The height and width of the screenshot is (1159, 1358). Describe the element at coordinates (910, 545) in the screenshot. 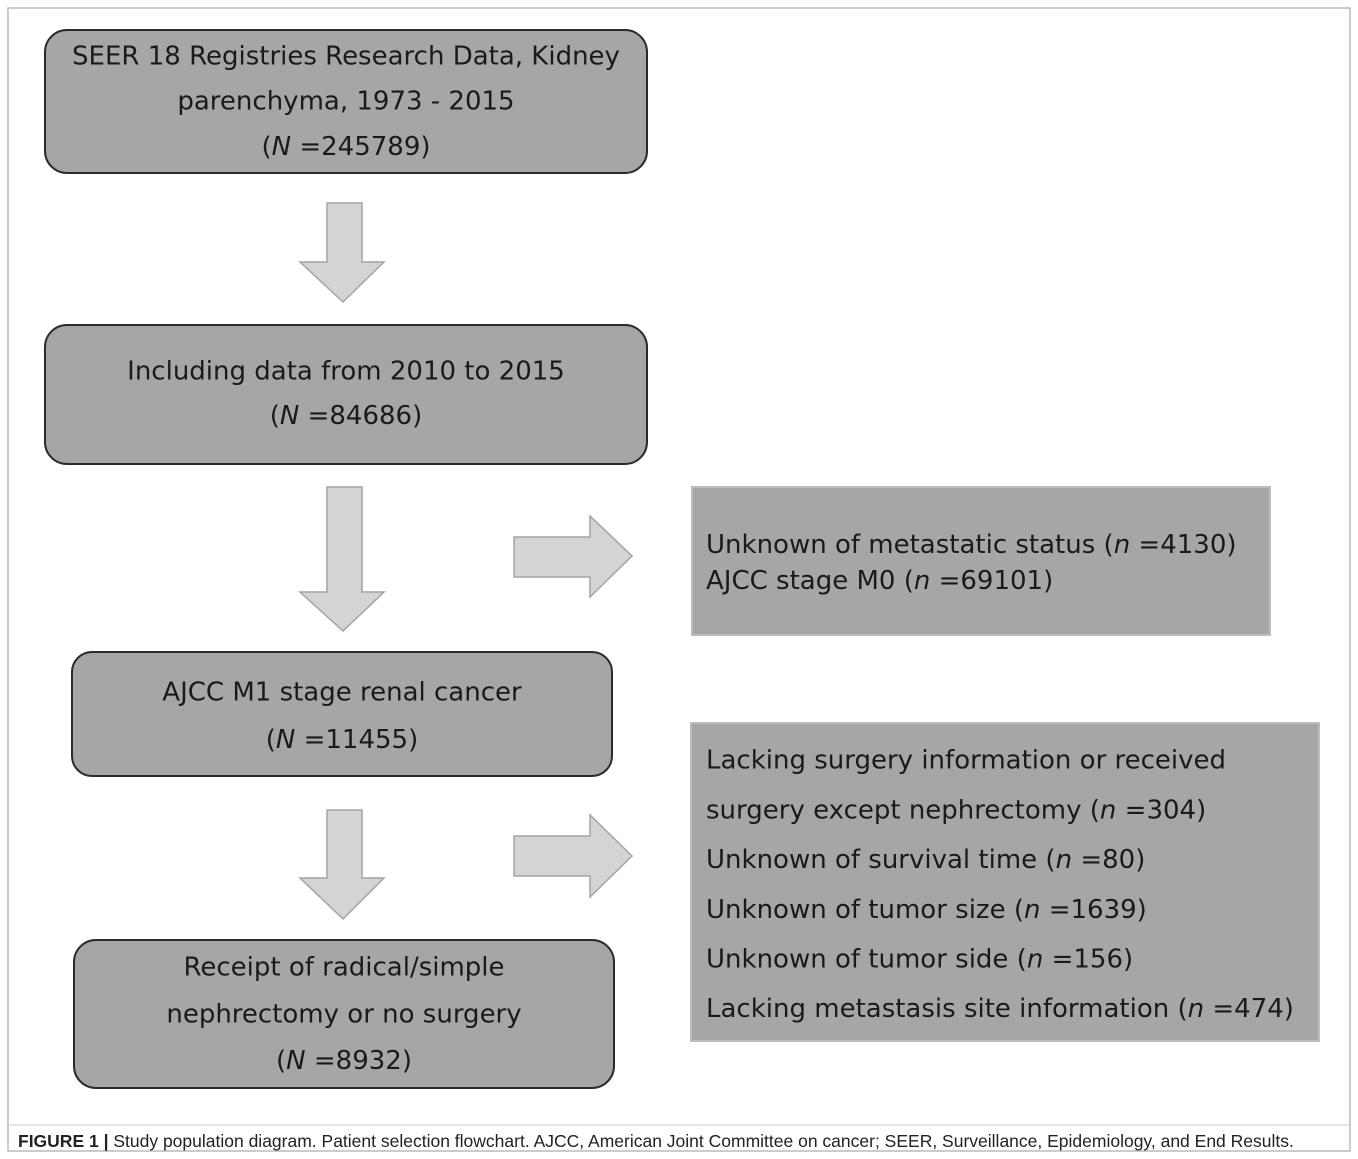

I see `text-part: Unknown of metastatic status (` at that location.